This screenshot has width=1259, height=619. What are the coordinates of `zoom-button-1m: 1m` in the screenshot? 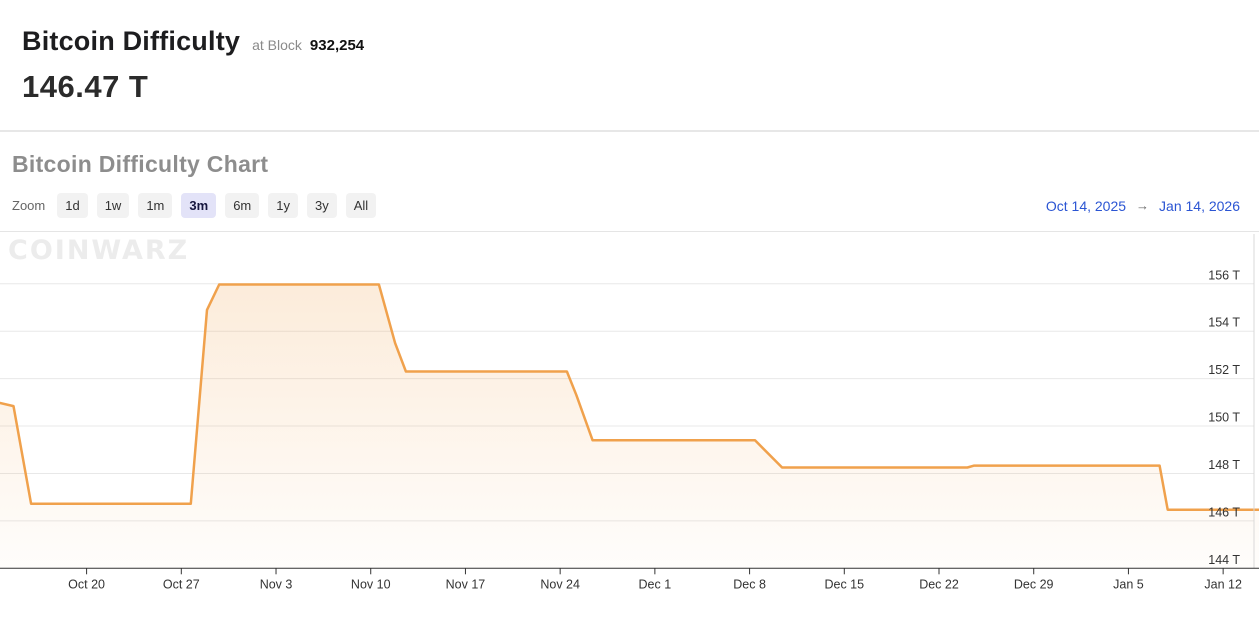 It's located at (155, 205).